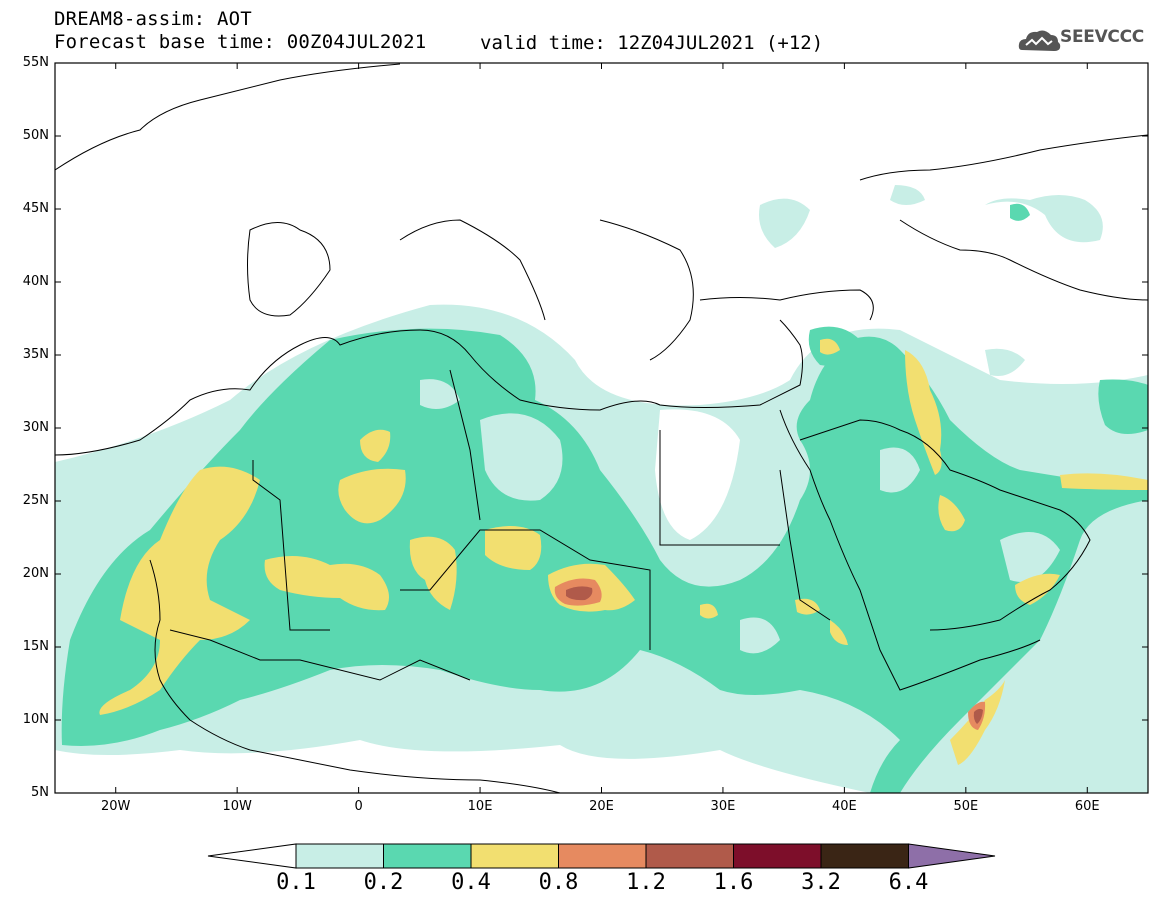 Image resolution: width=1165 pixels, height=905 pixels. Describe the element at coordinates (646, 882) in the screenshot. I see `colorbar-label: 1.2` at that location.